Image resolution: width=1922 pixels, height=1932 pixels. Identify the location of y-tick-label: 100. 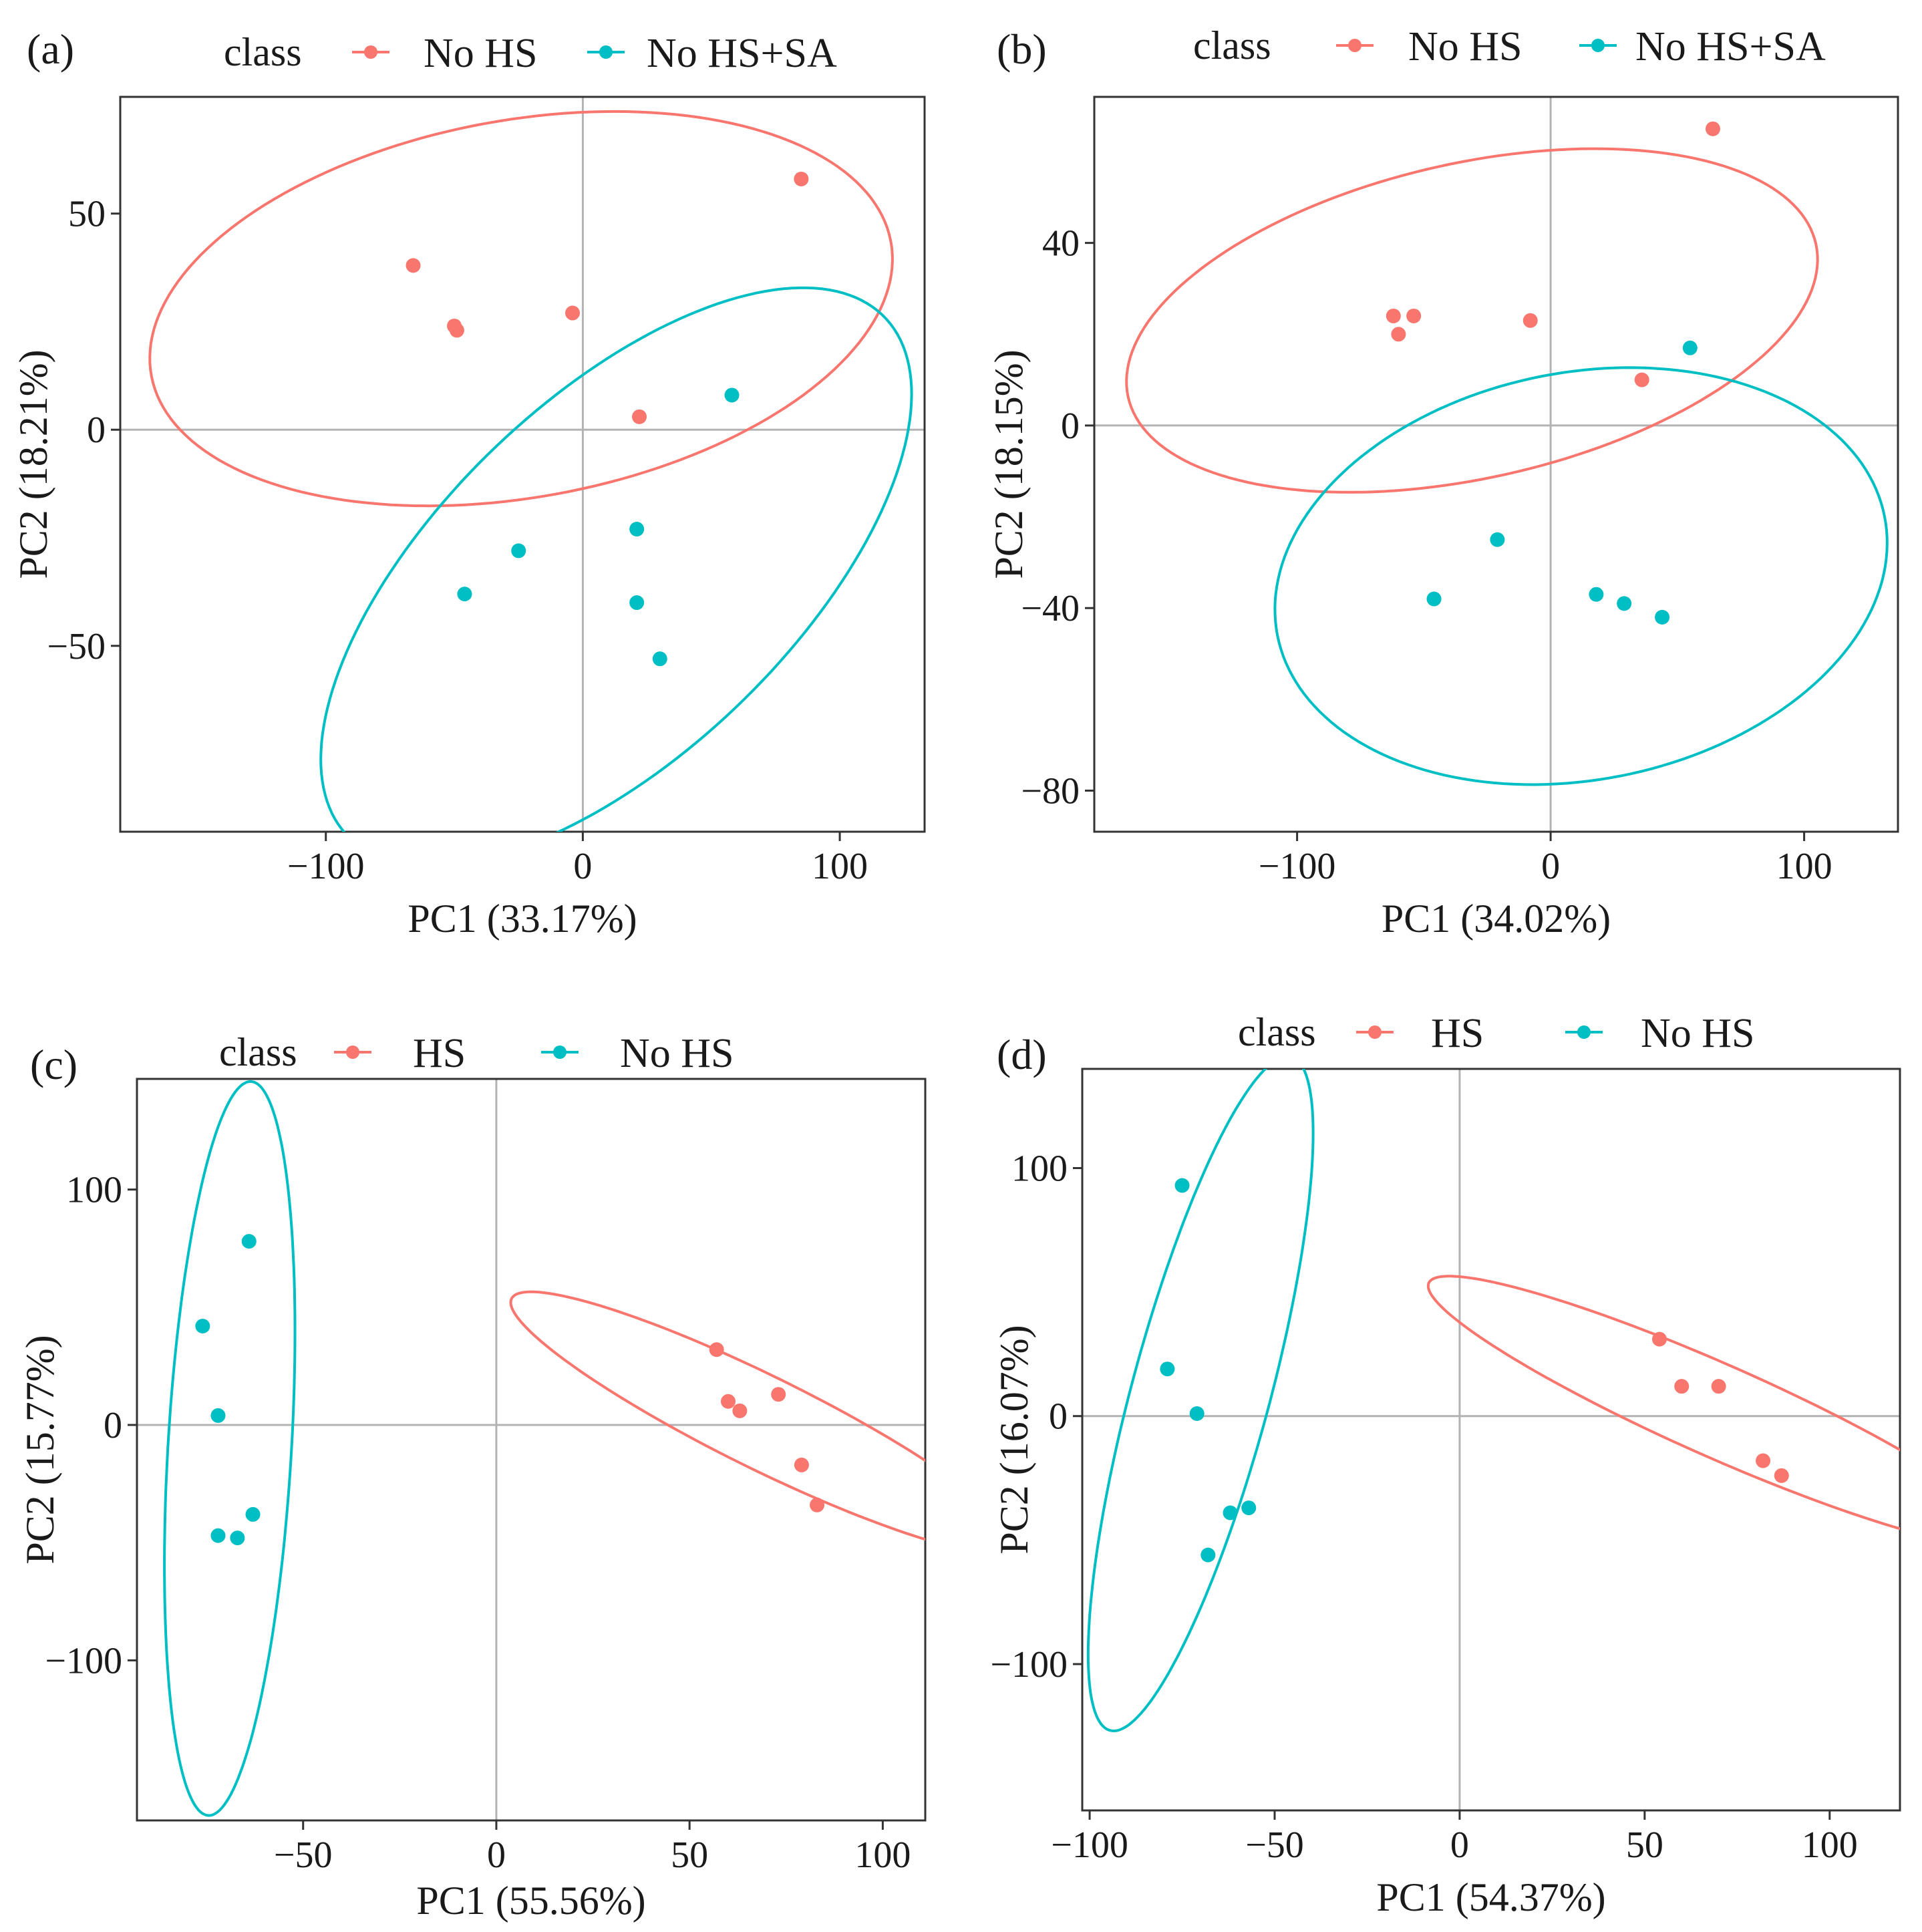
(94, 1190).